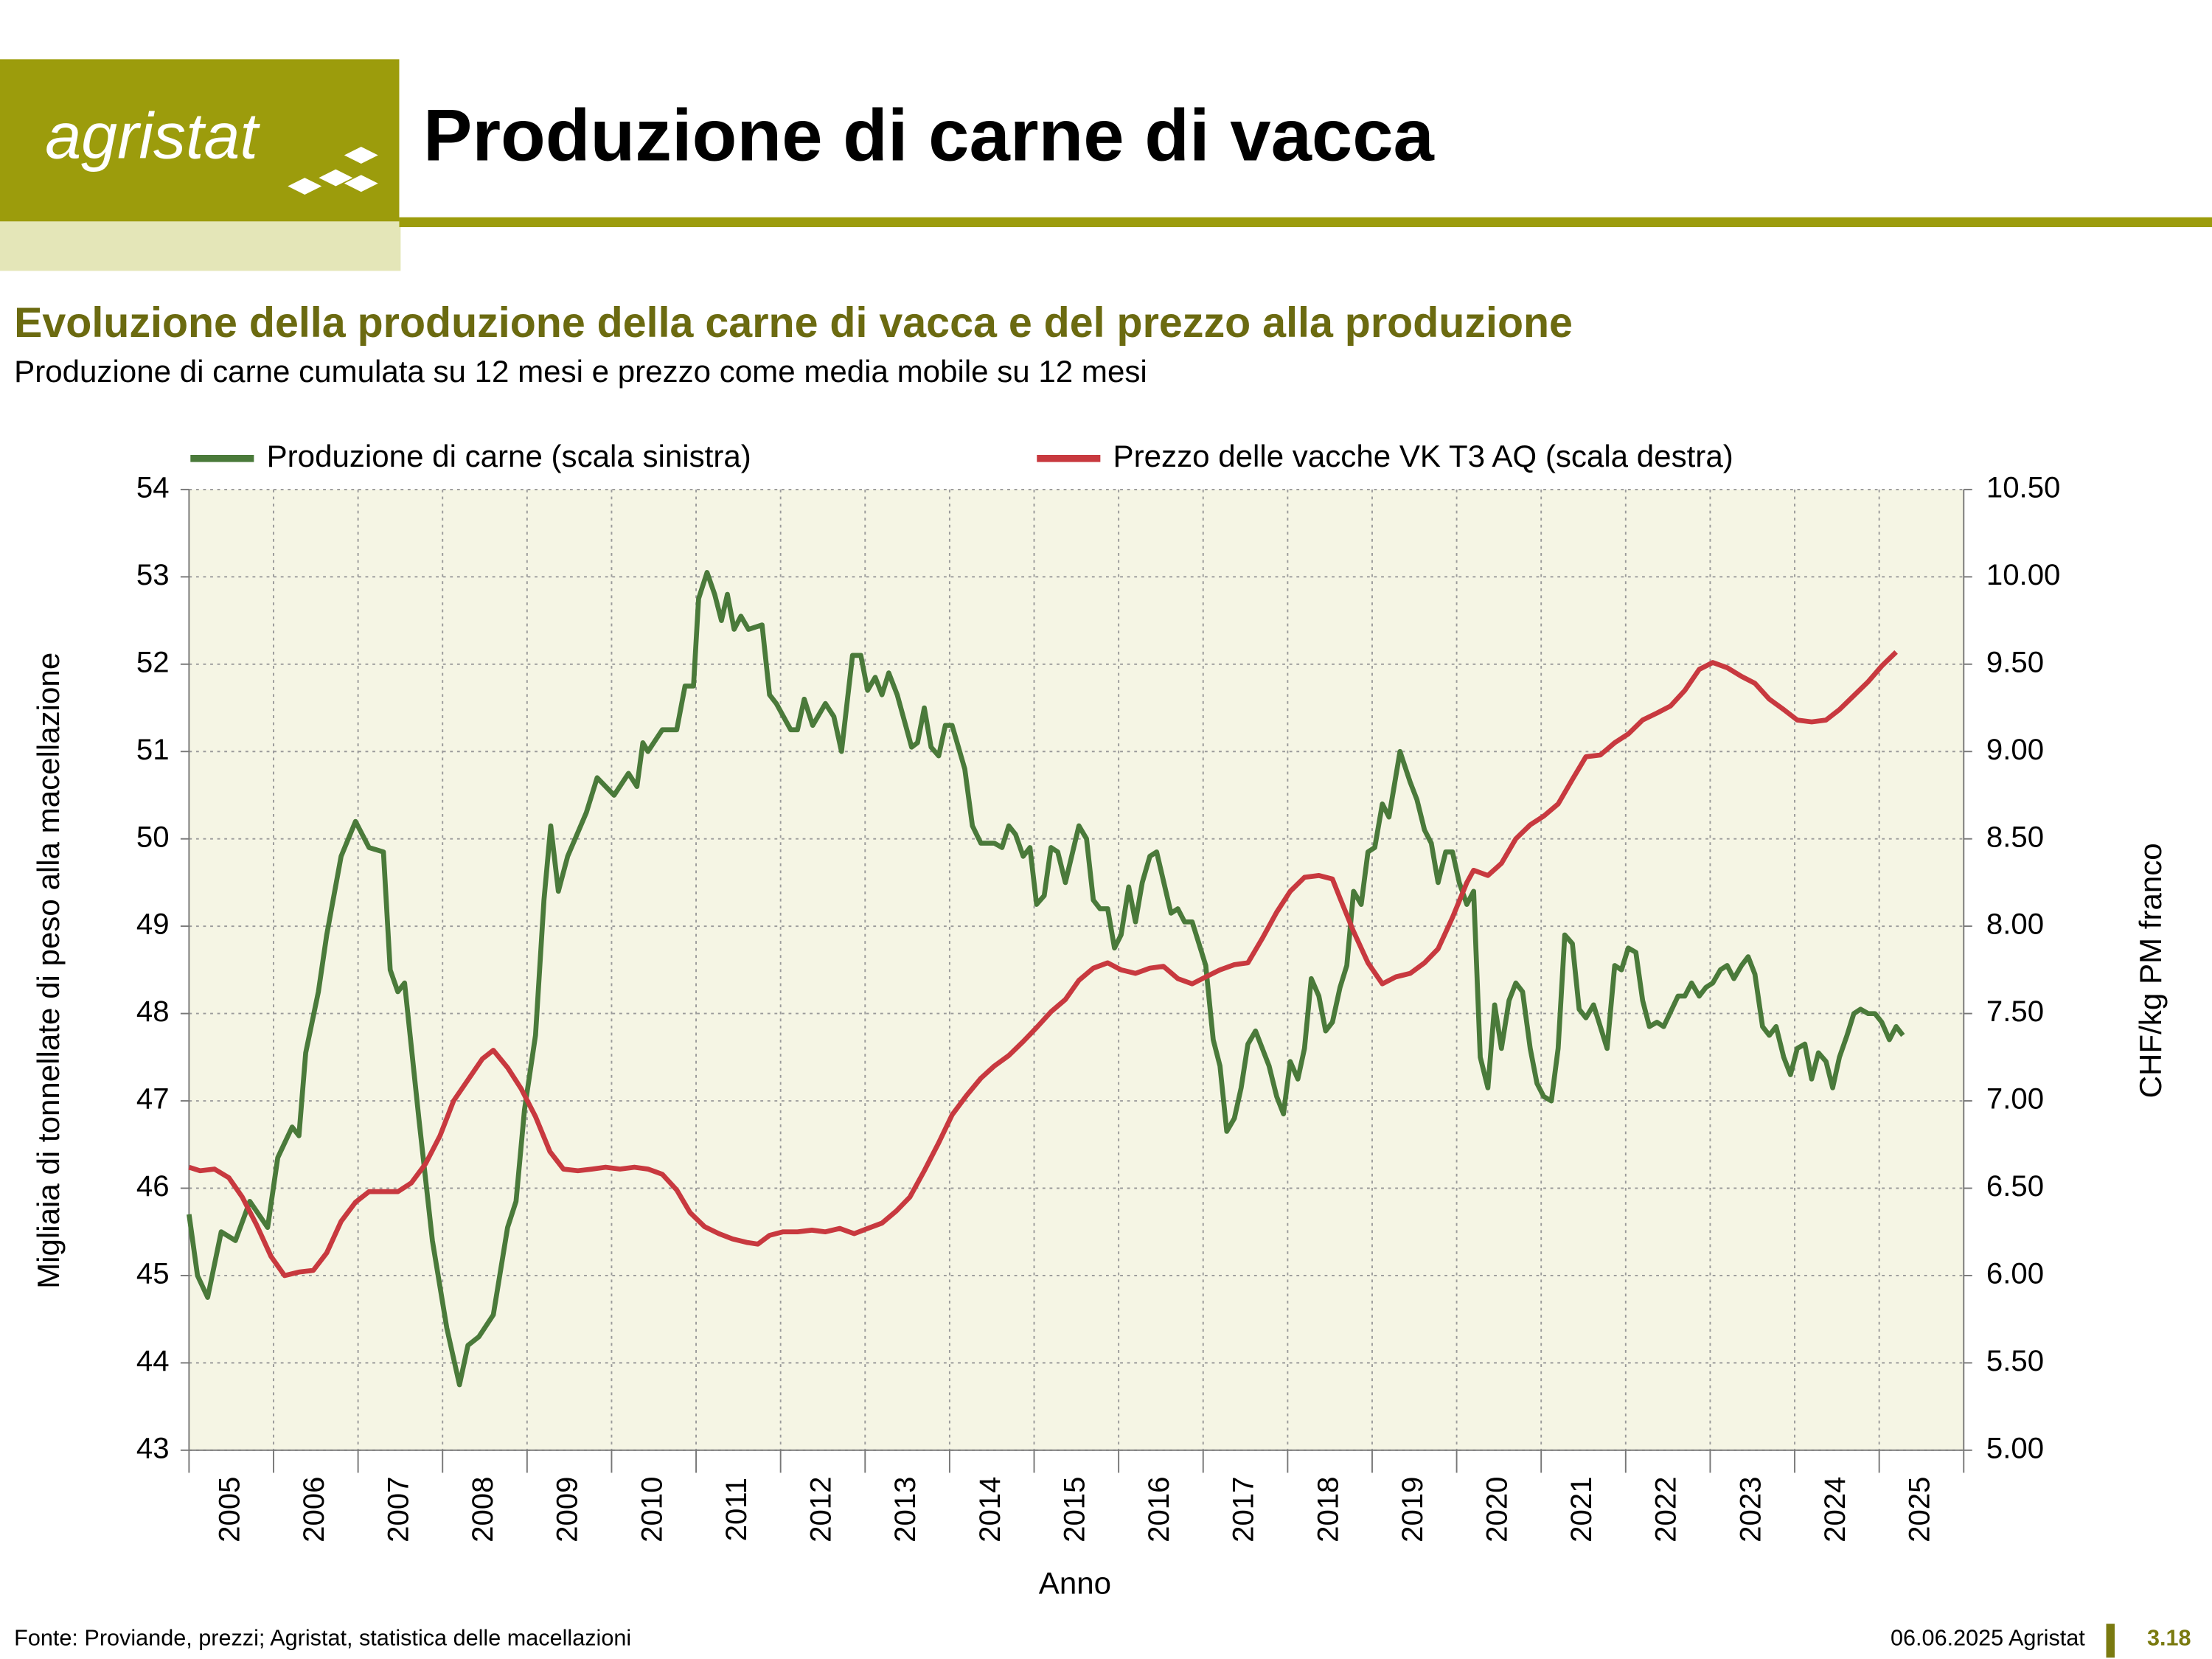 The width and height of the screenshot is (2212, 1659). I want to click on x-tick-label: 2023, so click(1750, 1510).